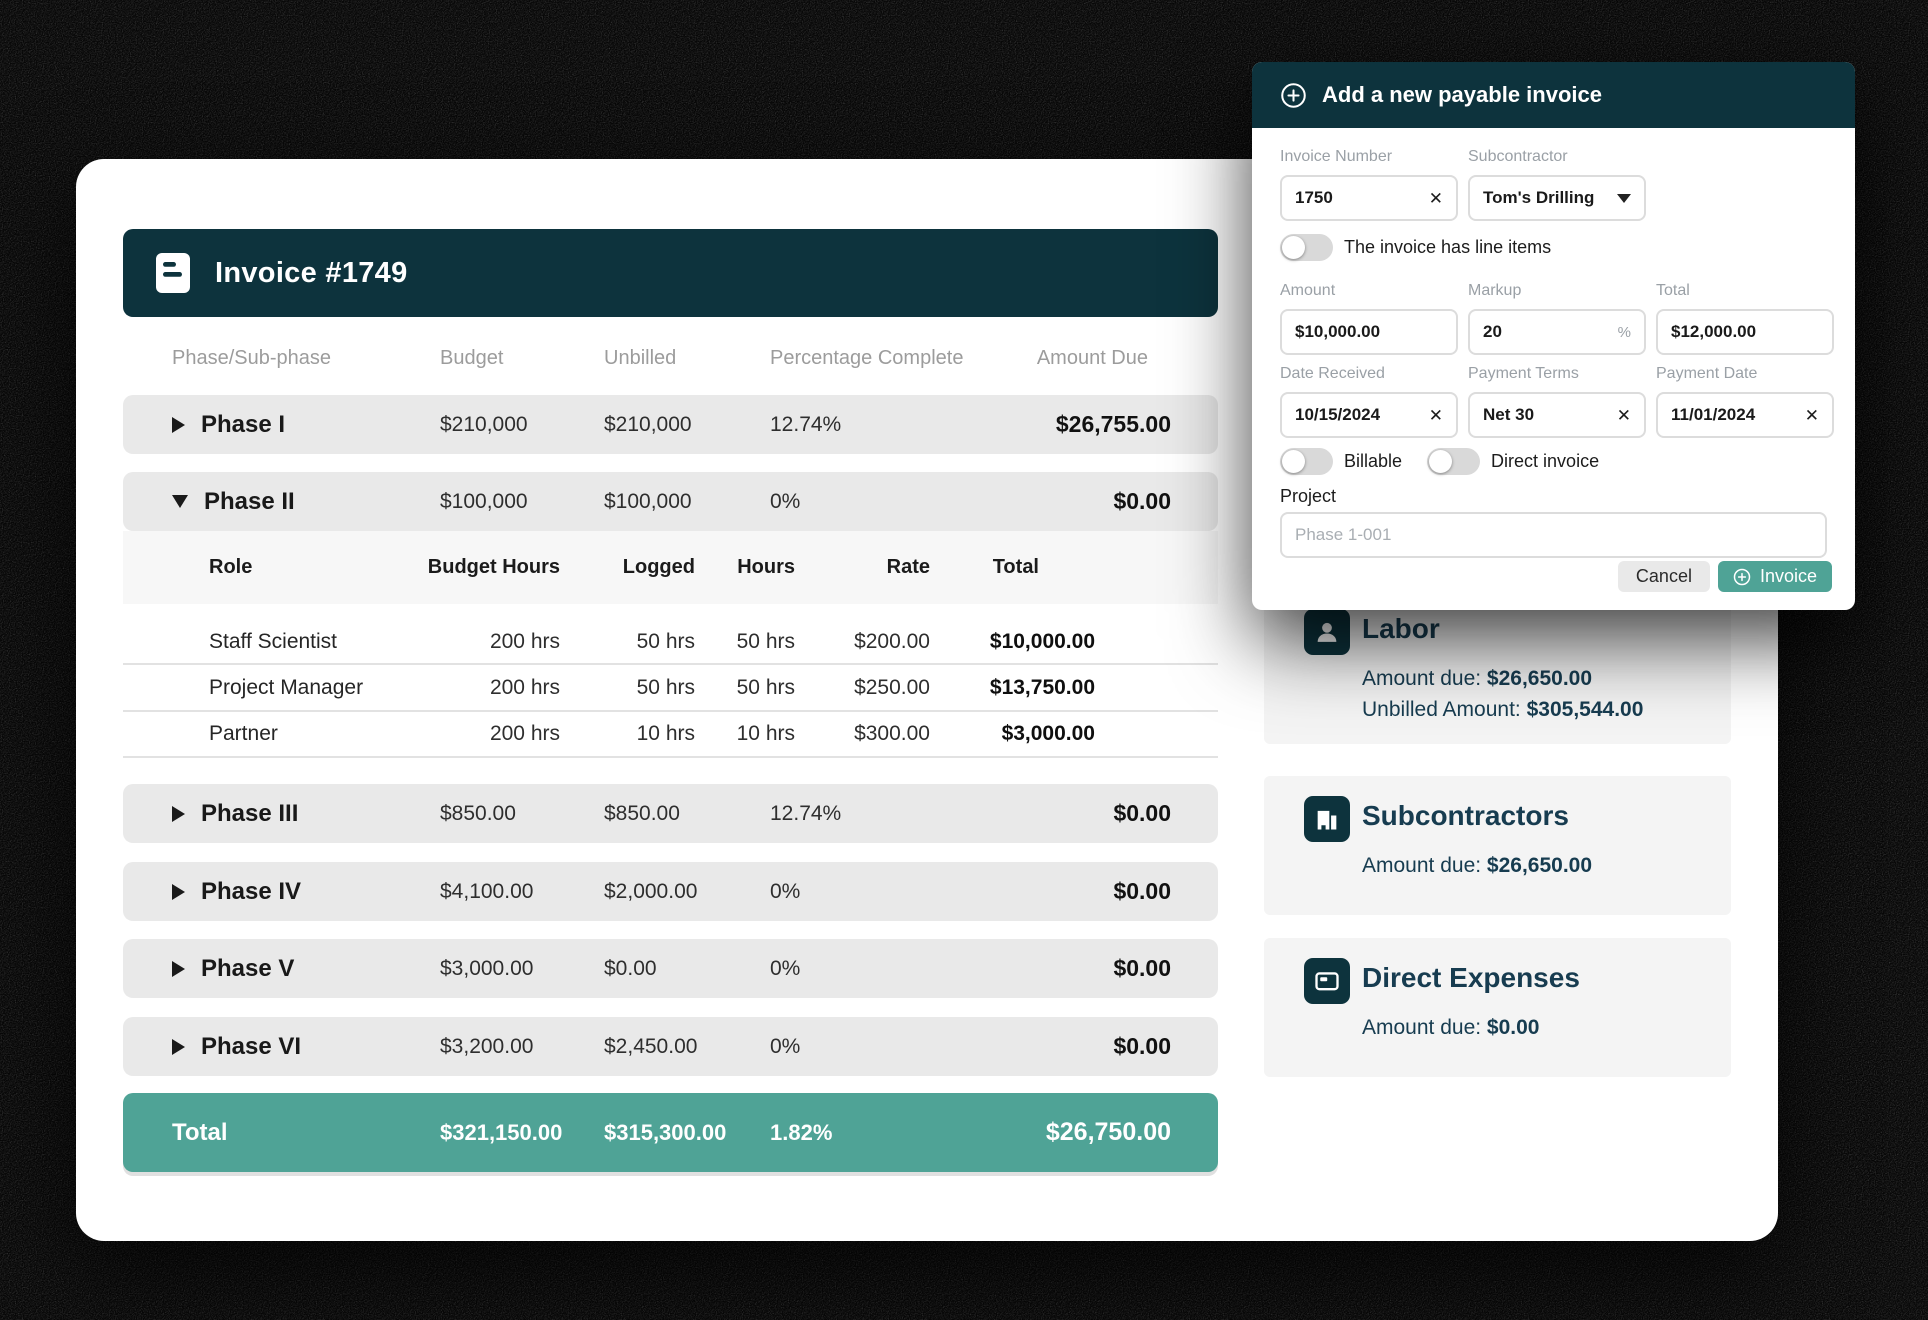 The width and height of the screenshot is (1928, 1320). I want to click on phase-budget: $4,100.00, so click(487, 891).